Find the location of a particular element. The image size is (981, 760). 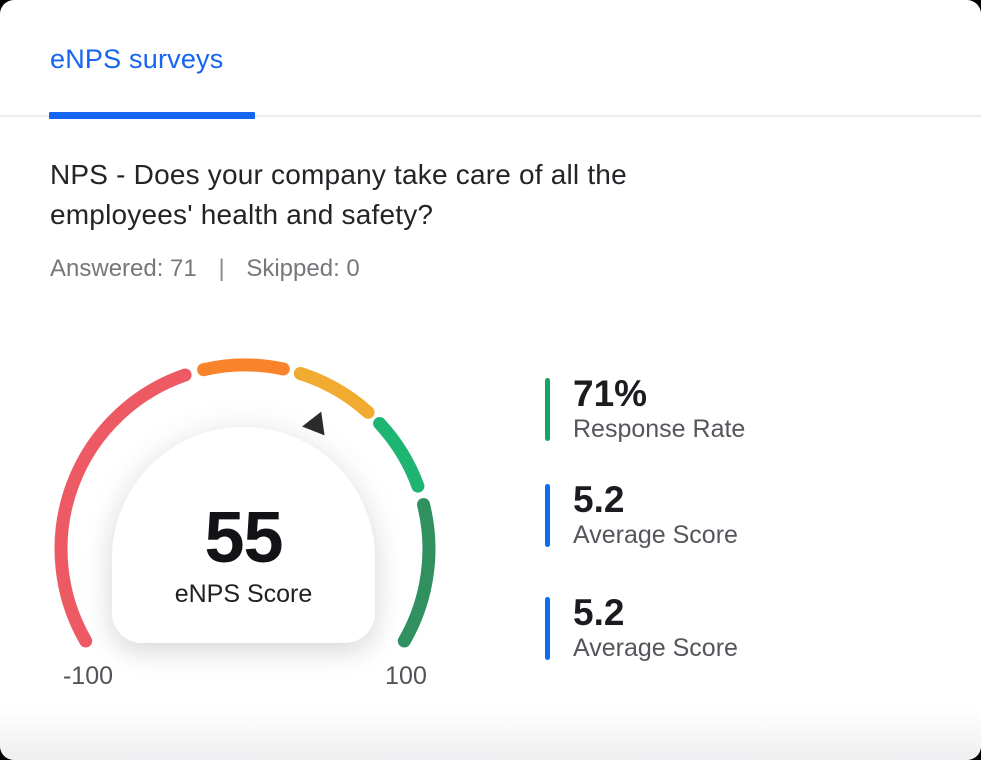

response-rate-label: Response Rate is located at coordinates (659, 429).